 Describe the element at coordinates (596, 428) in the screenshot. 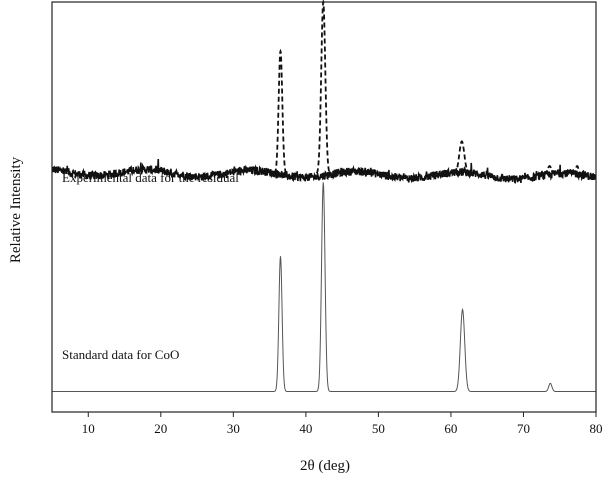

I see `x-tick-label: 80` at that location.